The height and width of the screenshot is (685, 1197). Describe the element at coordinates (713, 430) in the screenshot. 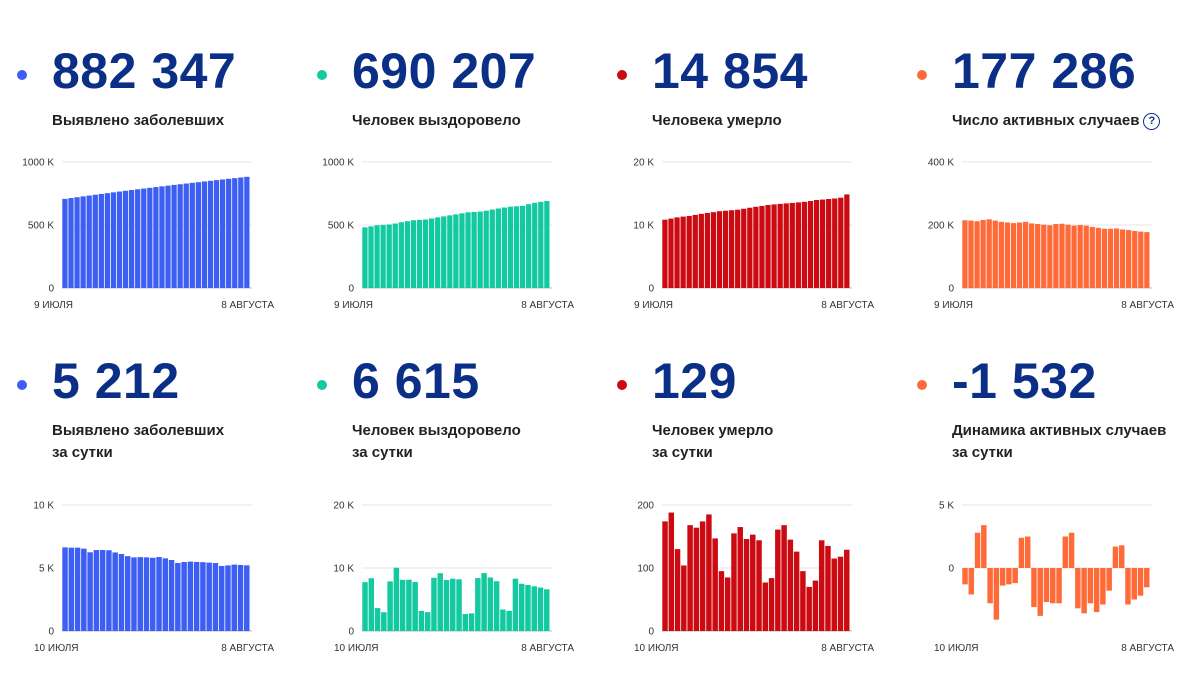

I see `stat-label: Человек умерло` at that location.